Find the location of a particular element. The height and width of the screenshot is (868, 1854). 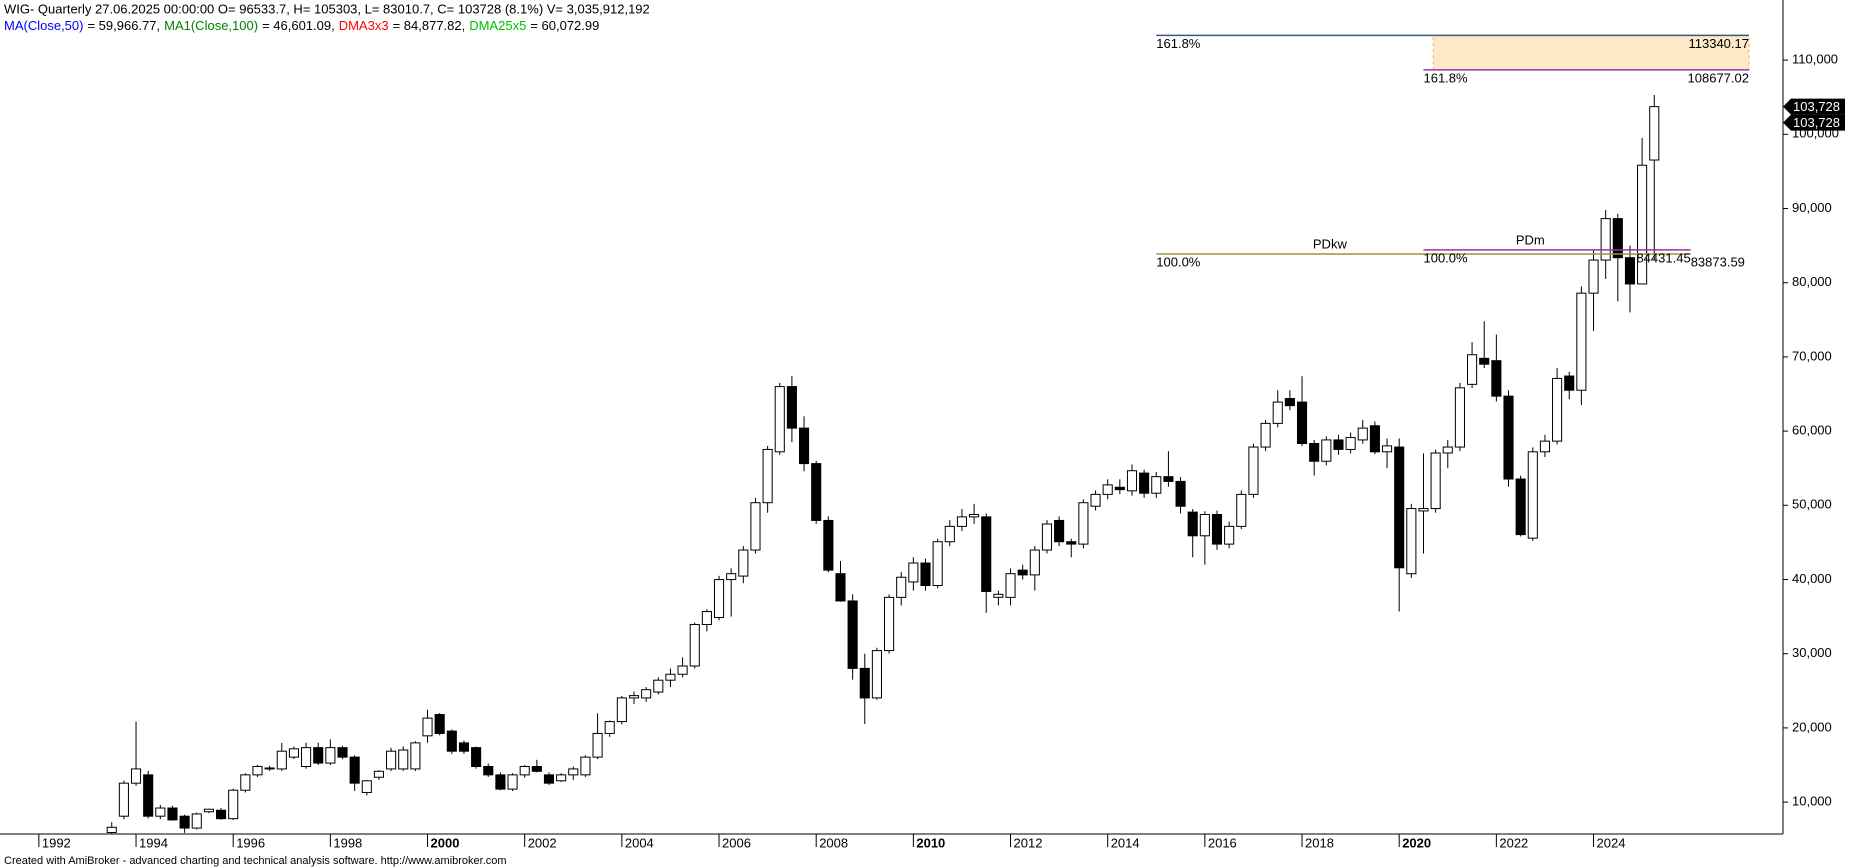

level-value: 84431.45 is located at coordinates (1663, 257).